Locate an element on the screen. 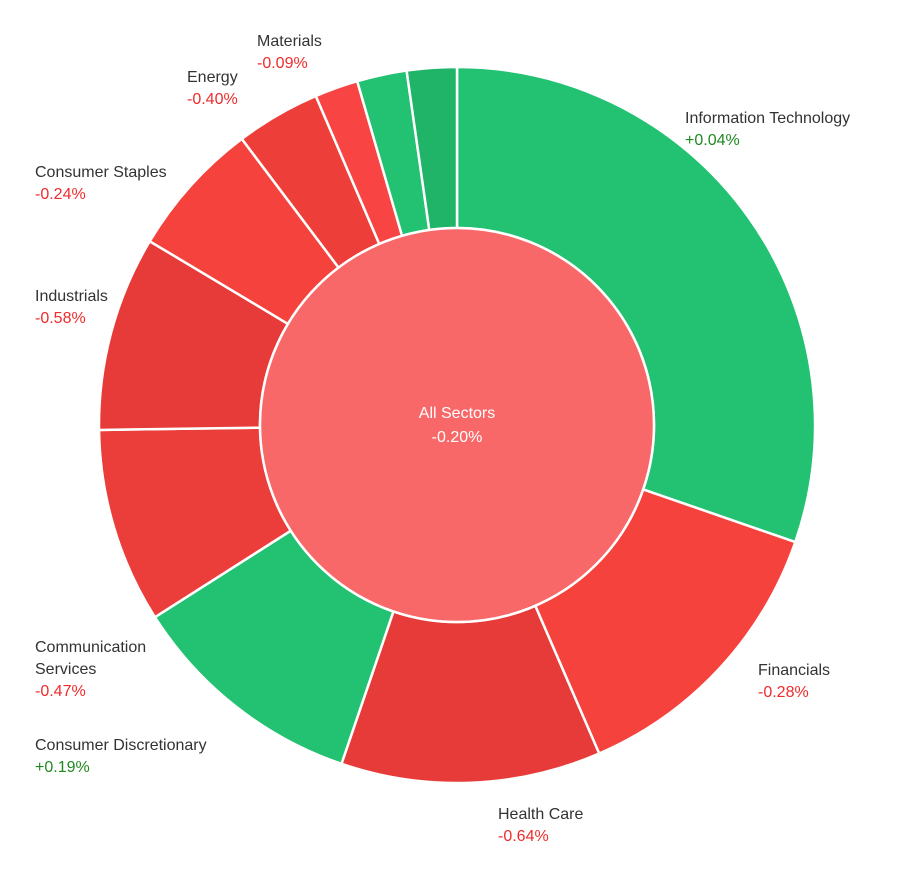  center-name: All Sectors is located at coordinates (457, 413).